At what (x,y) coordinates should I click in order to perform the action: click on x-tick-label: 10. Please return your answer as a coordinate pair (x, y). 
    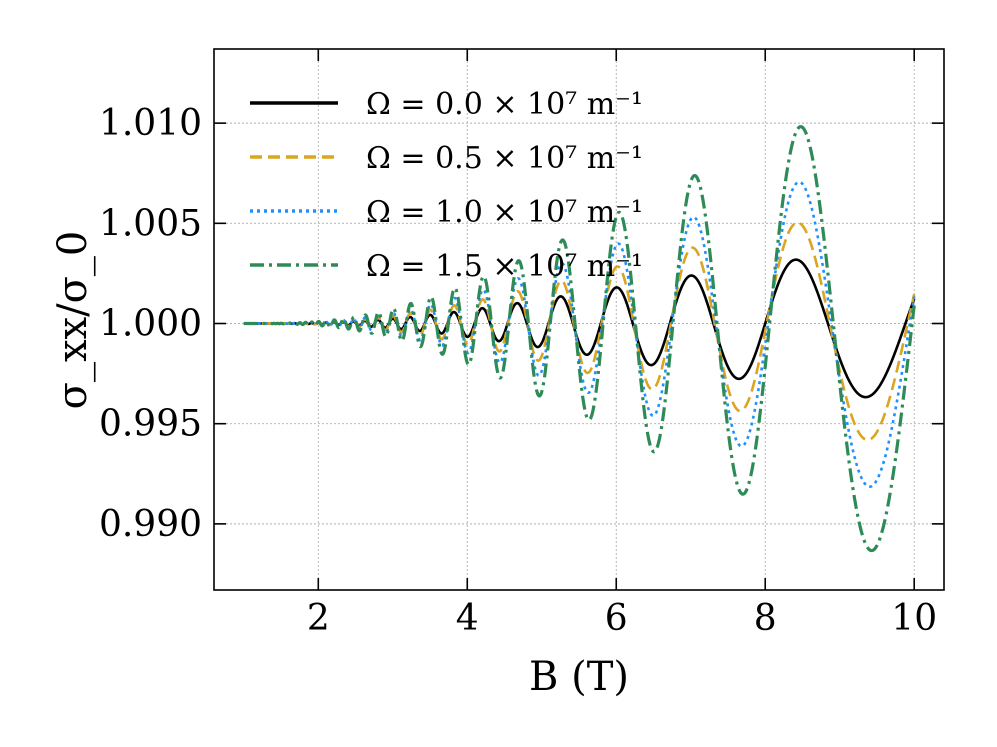
    Looking at the image, I should click on (914, 618).